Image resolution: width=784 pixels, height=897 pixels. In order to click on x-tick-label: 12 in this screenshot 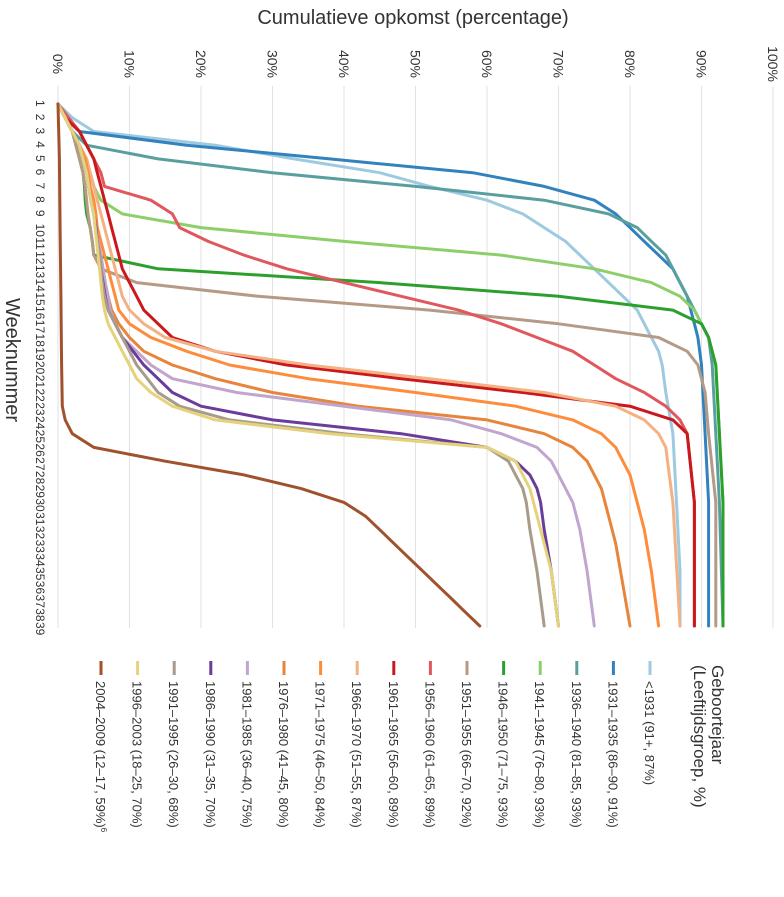, I will do `click(40, 258)`.